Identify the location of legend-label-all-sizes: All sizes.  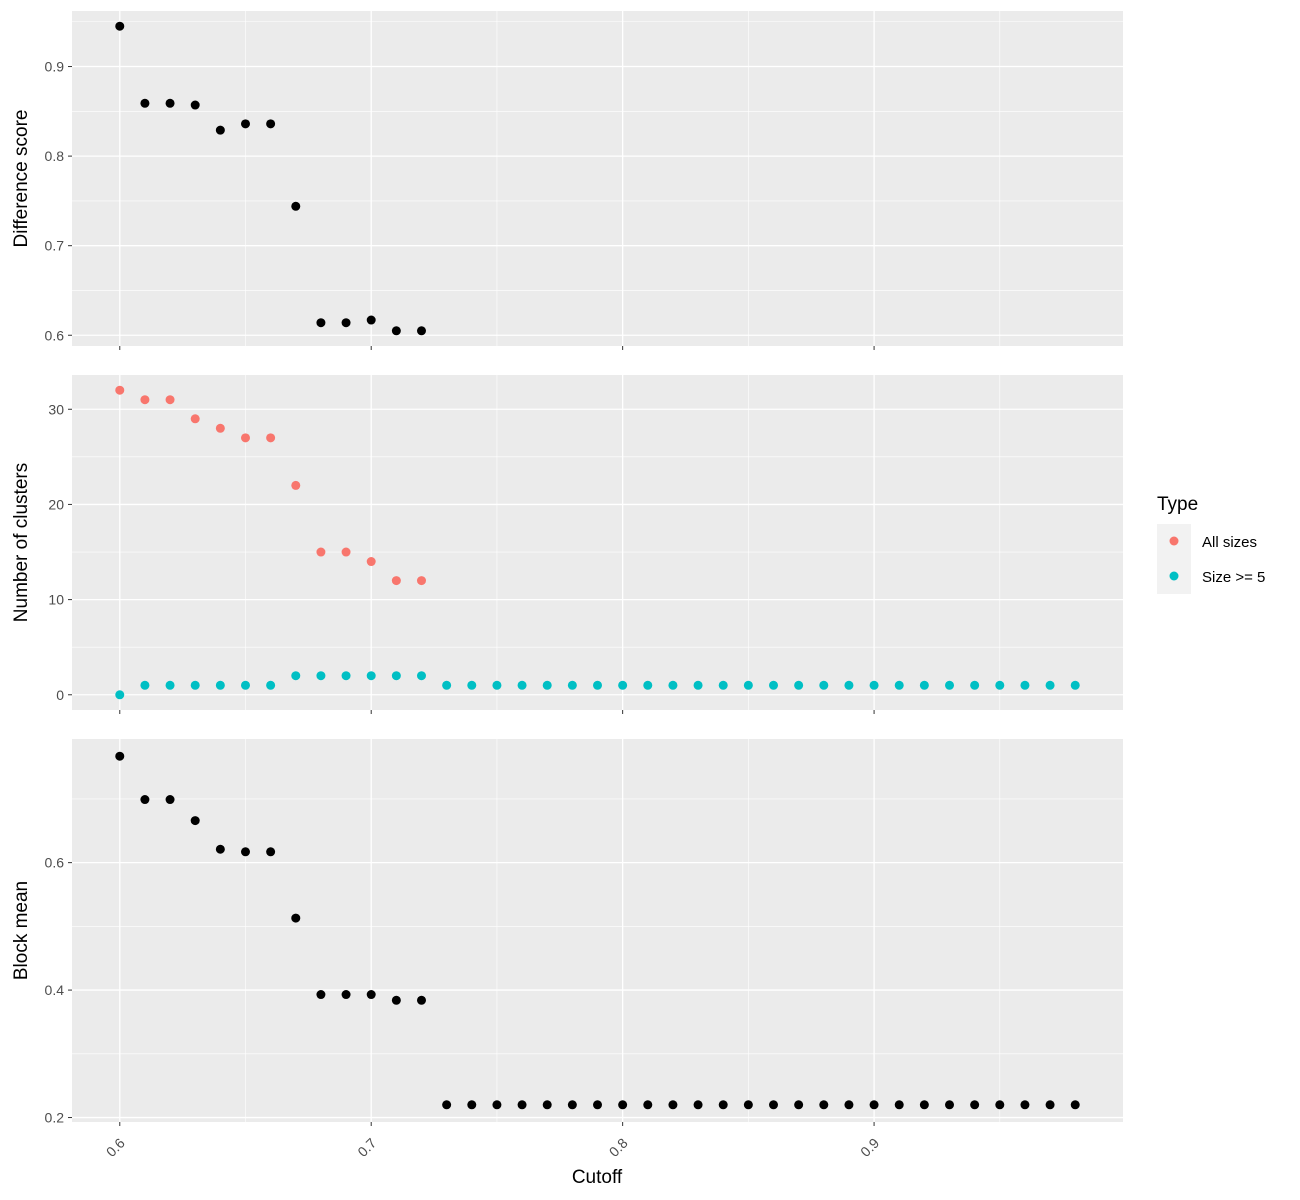
(1229, 542).